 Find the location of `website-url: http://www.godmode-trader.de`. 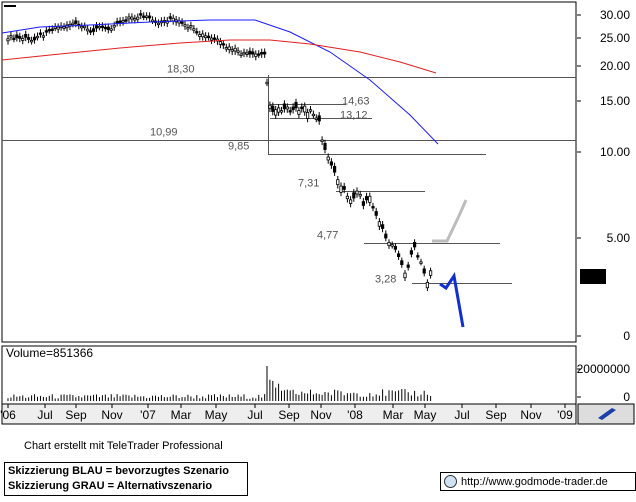

website-url: http://www.godmode-trader.de is located at coordinates (534, 481).